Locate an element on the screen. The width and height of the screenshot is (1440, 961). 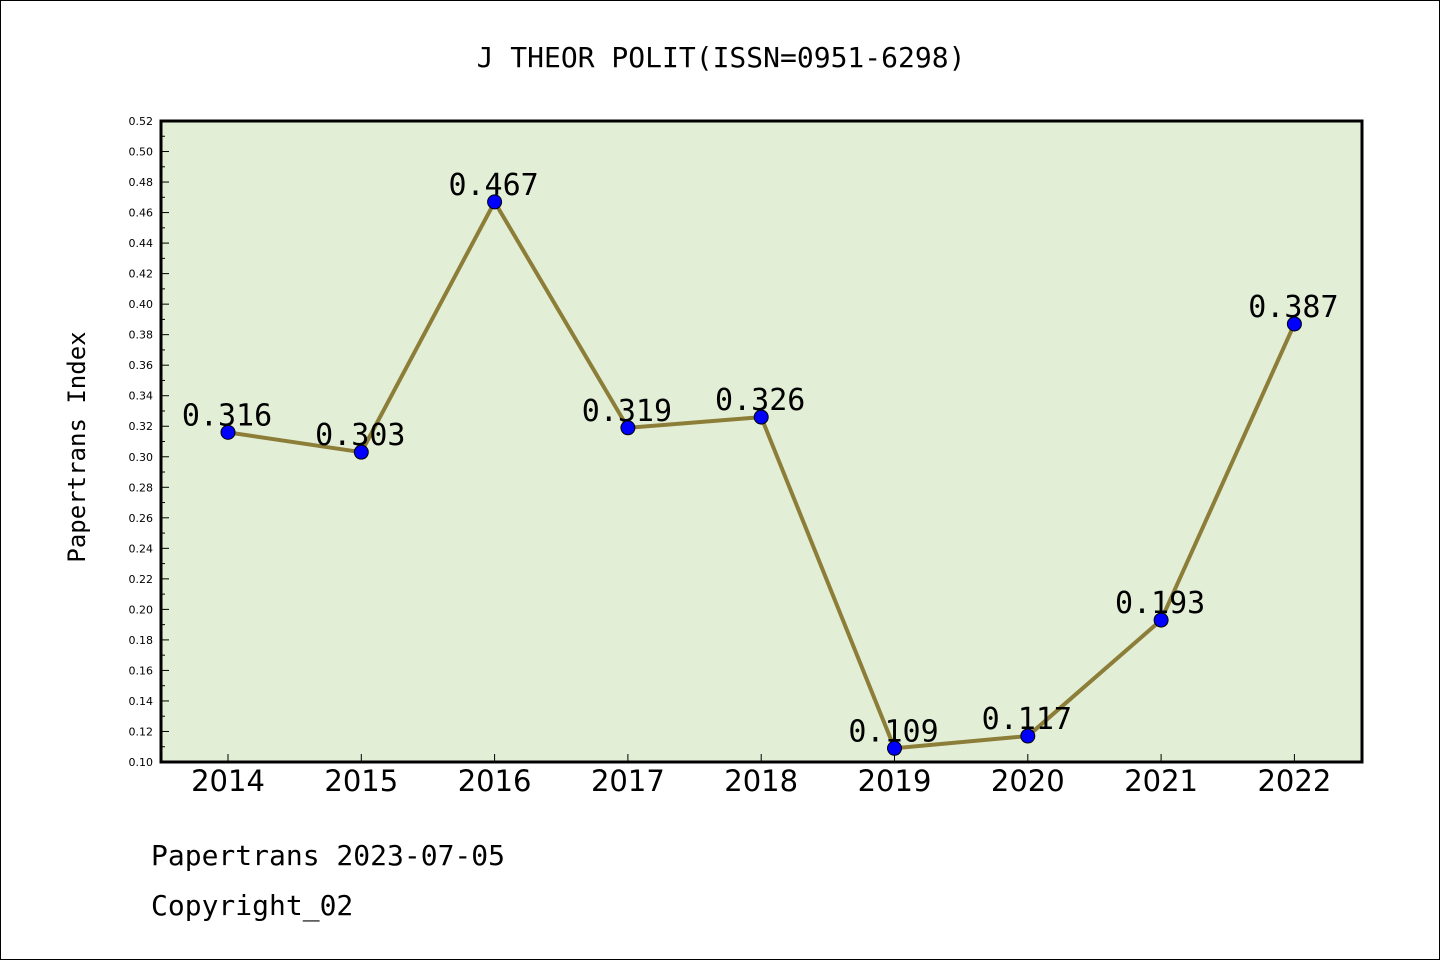
data-label: 0.319 is located at coordinates (627, 411).